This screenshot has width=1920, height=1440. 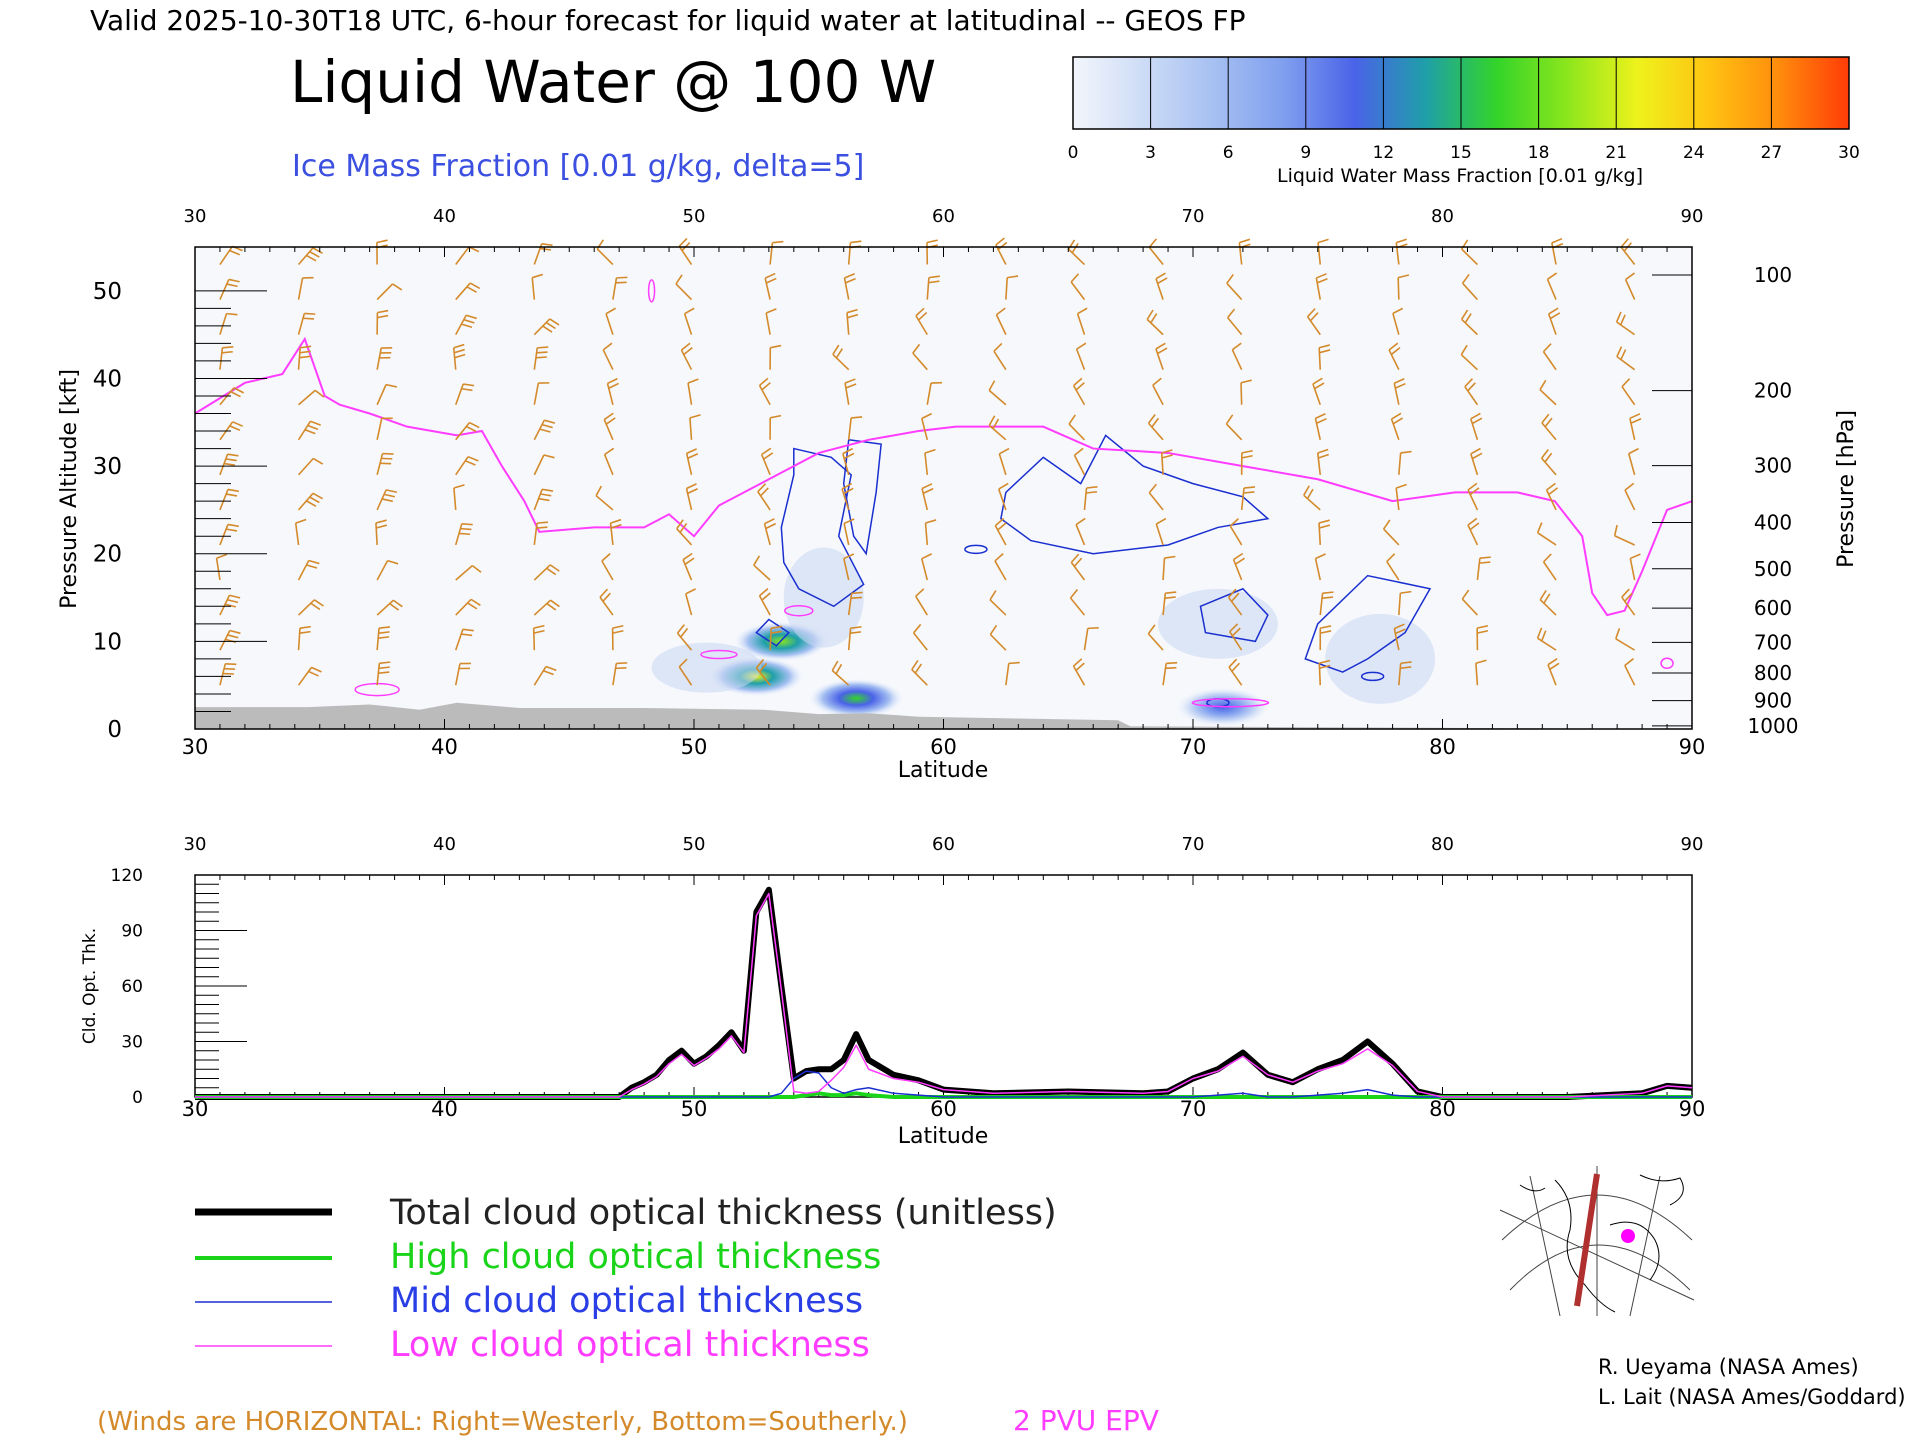 I want to click on colorbar-tick-label: 9, so click(x=1305, y=153).